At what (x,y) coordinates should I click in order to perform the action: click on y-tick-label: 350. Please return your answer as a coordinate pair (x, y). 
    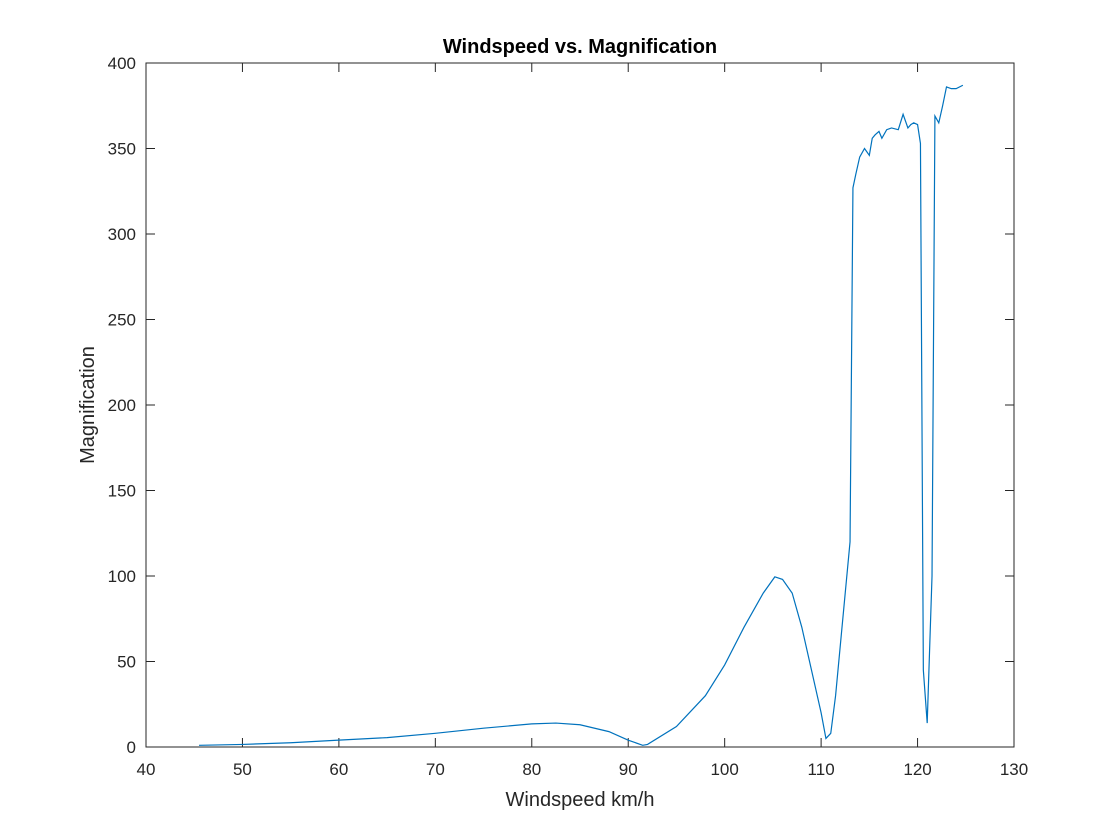
    Looking at the image, I should click on (122, 149).